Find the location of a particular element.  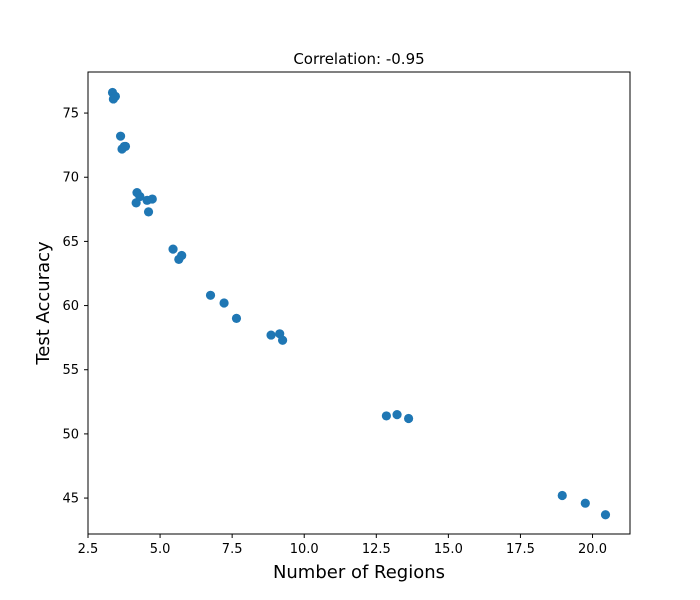

chart-title: Correlation: -0.95 is located at coordinates (358, 59).